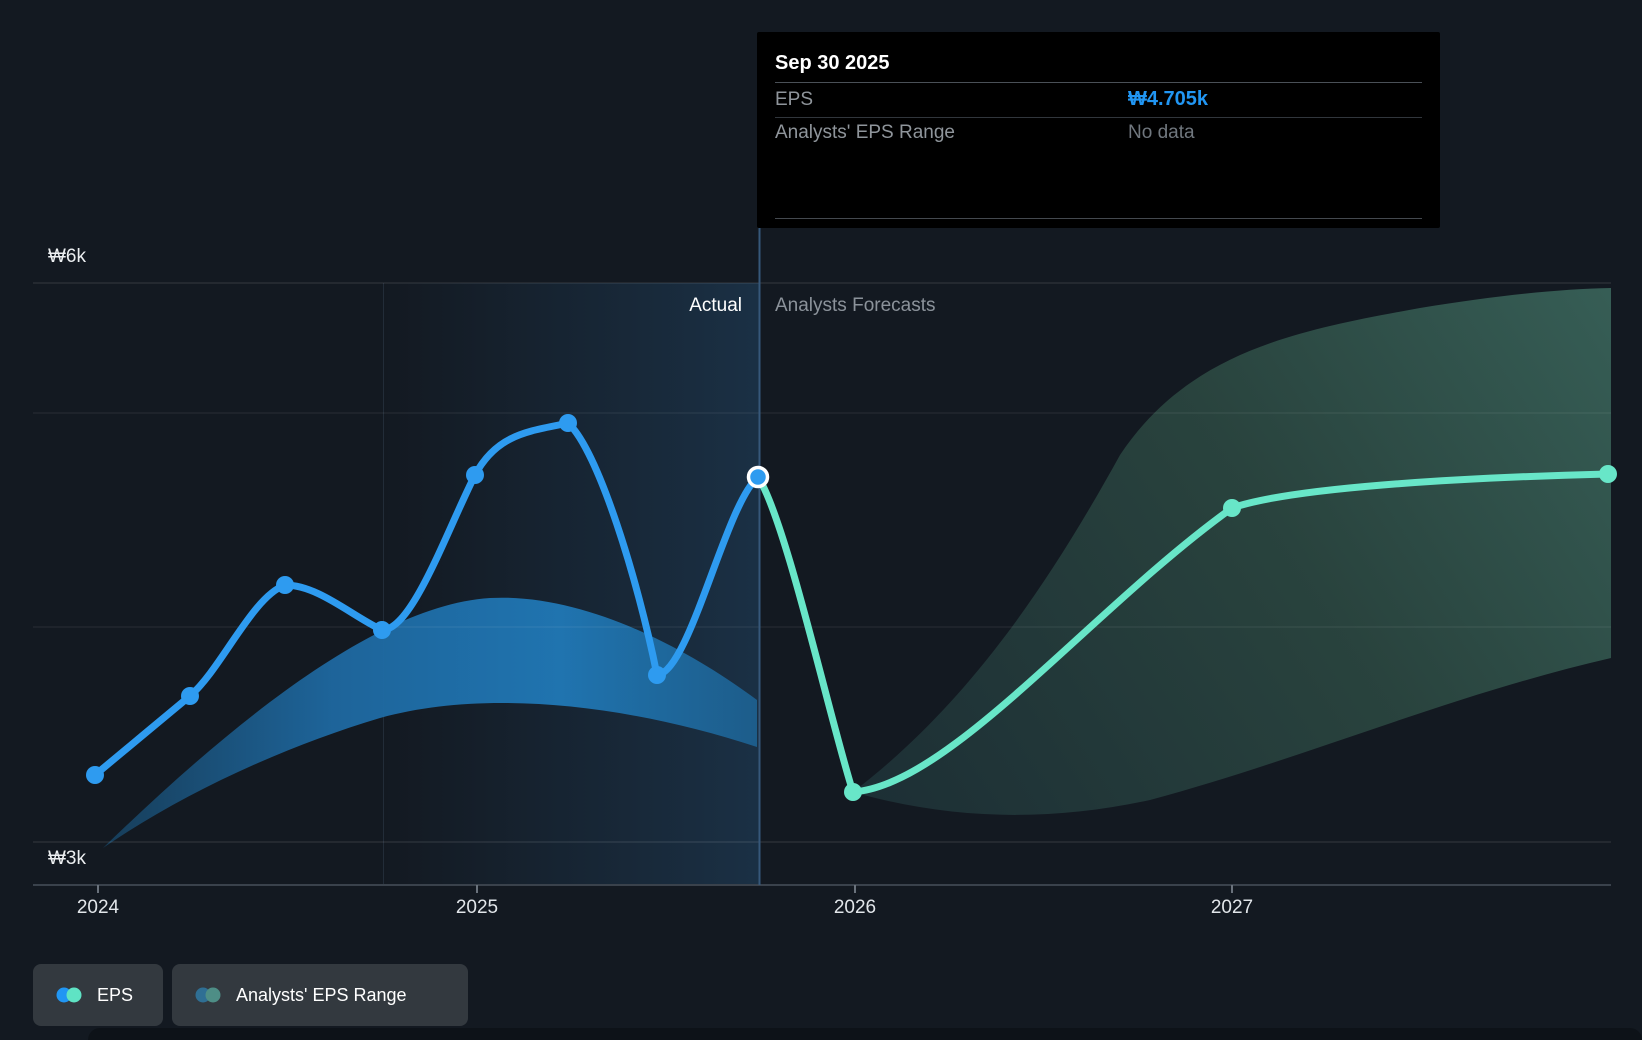 The image size is (1642, 1040). I want to click on x-axis-label-2026: 2026, so click(855, 907).